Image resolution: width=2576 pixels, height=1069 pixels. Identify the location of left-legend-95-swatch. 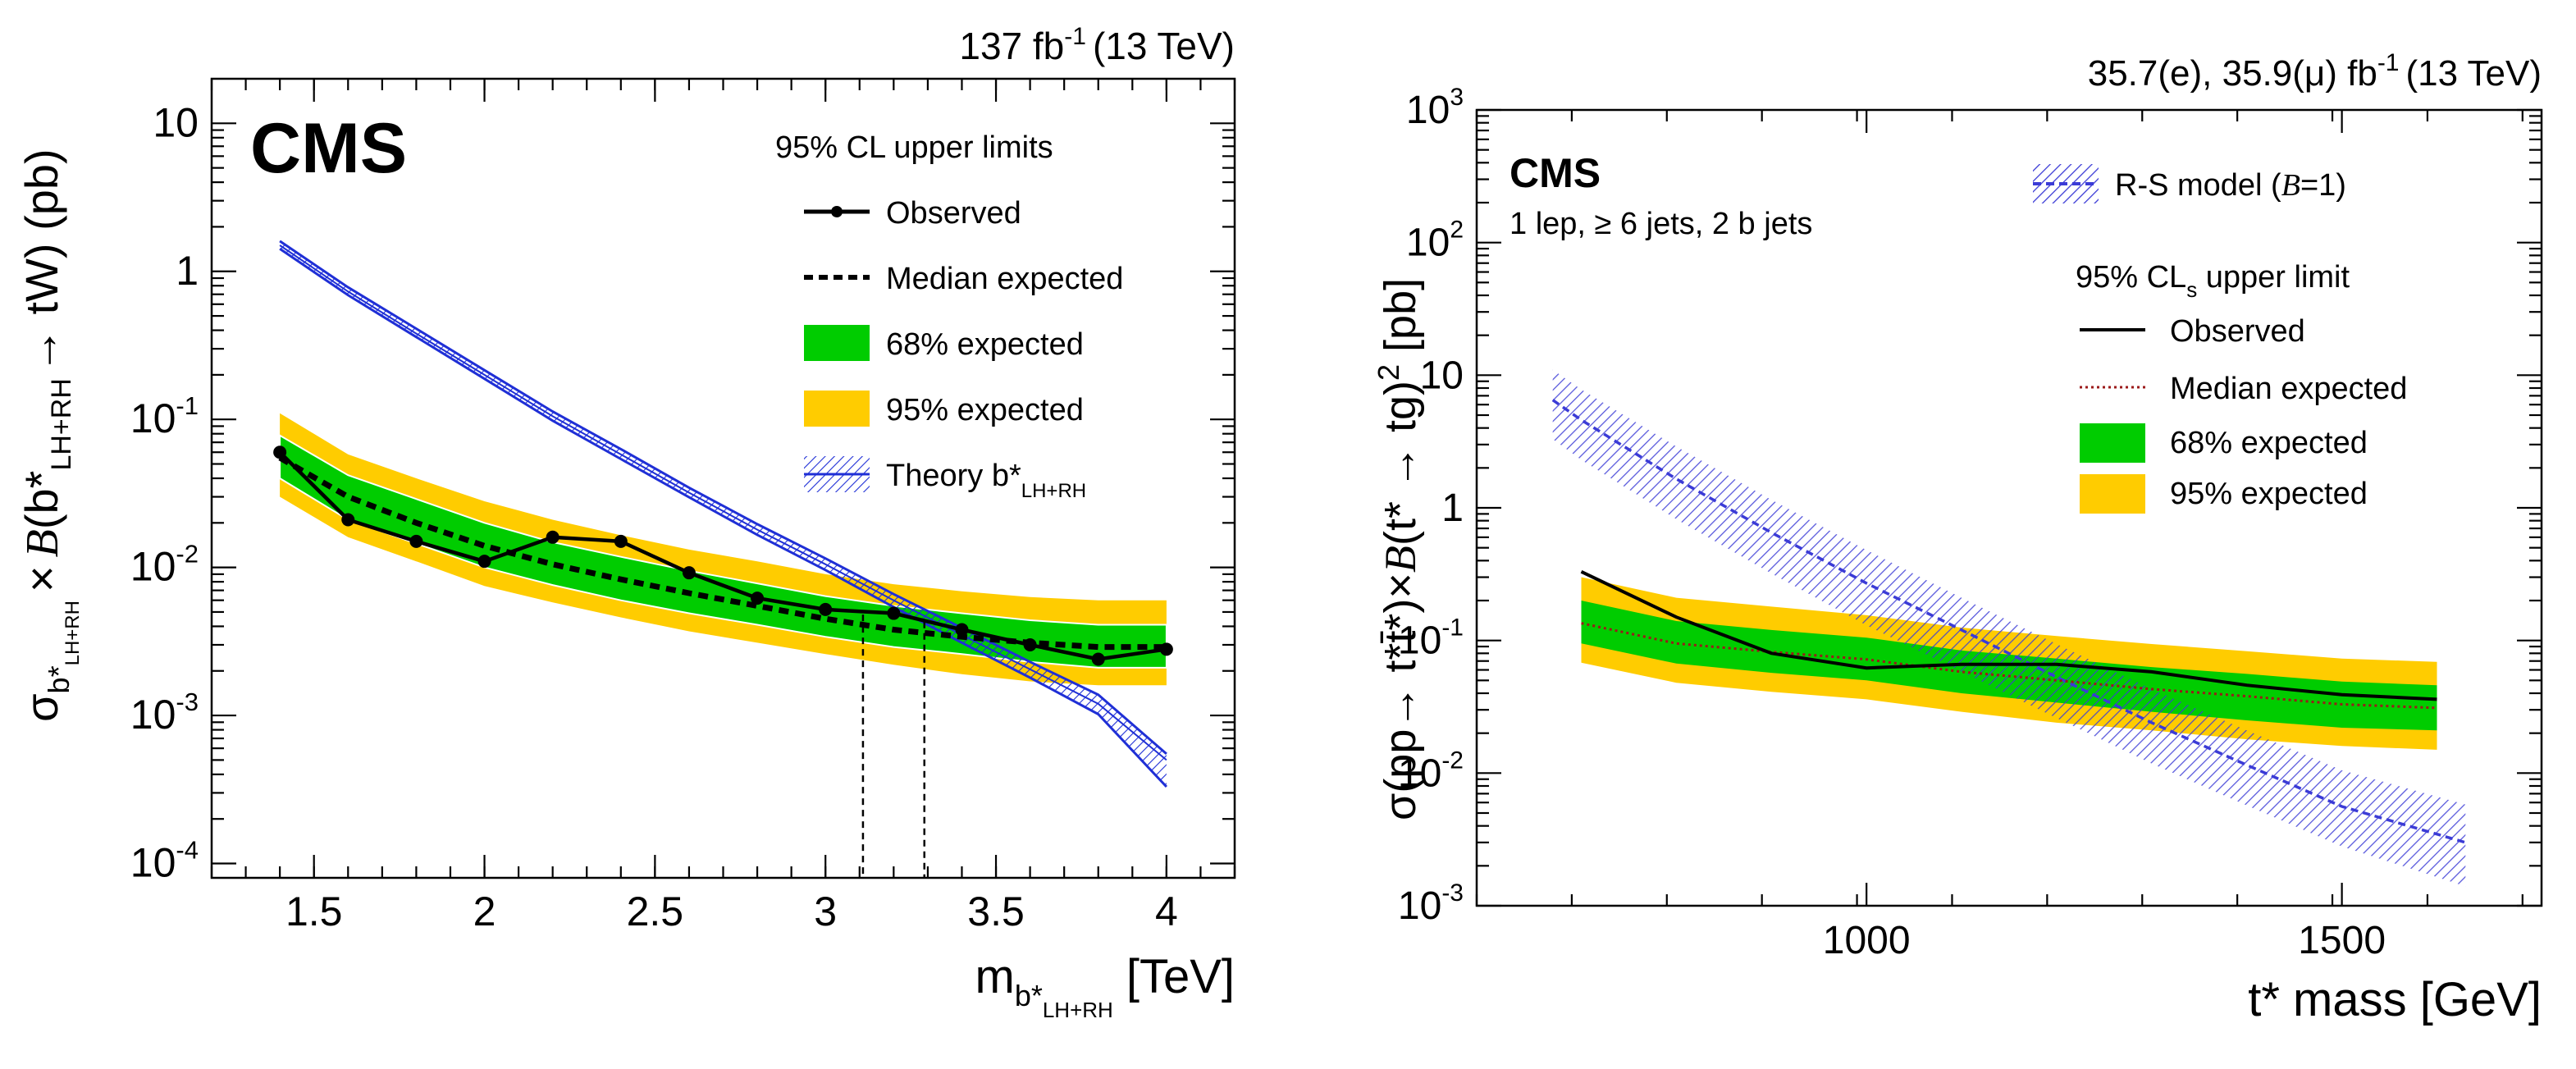
(837, 409).